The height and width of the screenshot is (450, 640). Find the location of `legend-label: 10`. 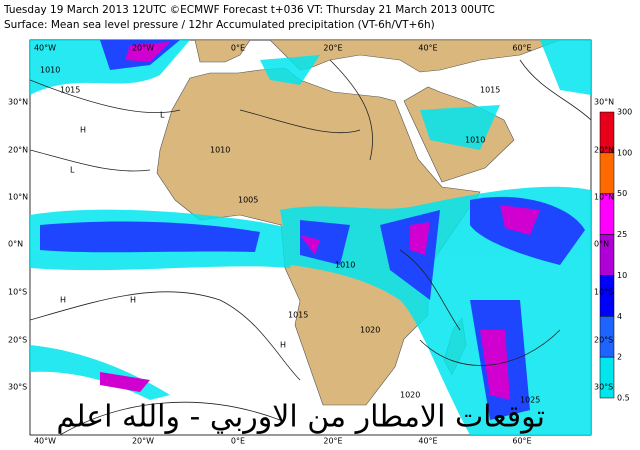

legend-label: 10 is located at coordinates (622, 275).